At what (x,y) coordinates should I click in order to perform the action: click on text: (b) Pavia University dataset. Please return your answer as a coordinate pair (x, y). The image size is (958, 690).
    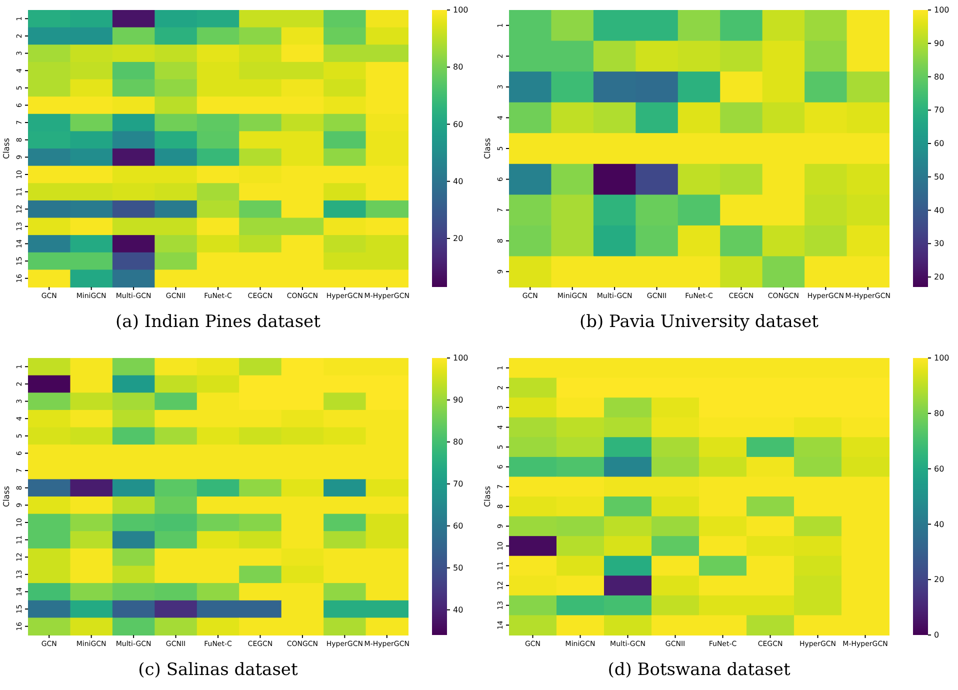
    Looking at the image, I should click on (699, 322).